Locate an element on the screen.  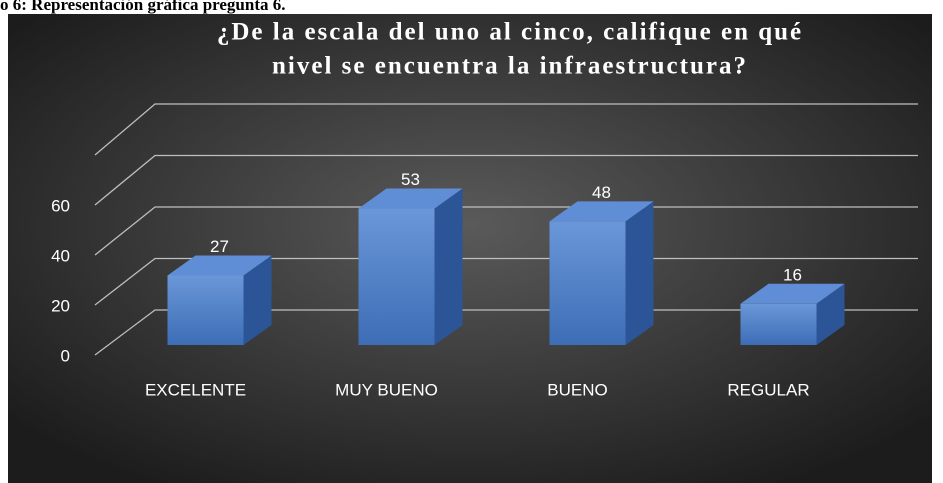
y-tick-label: 20 is located at coordinates (60, 305).